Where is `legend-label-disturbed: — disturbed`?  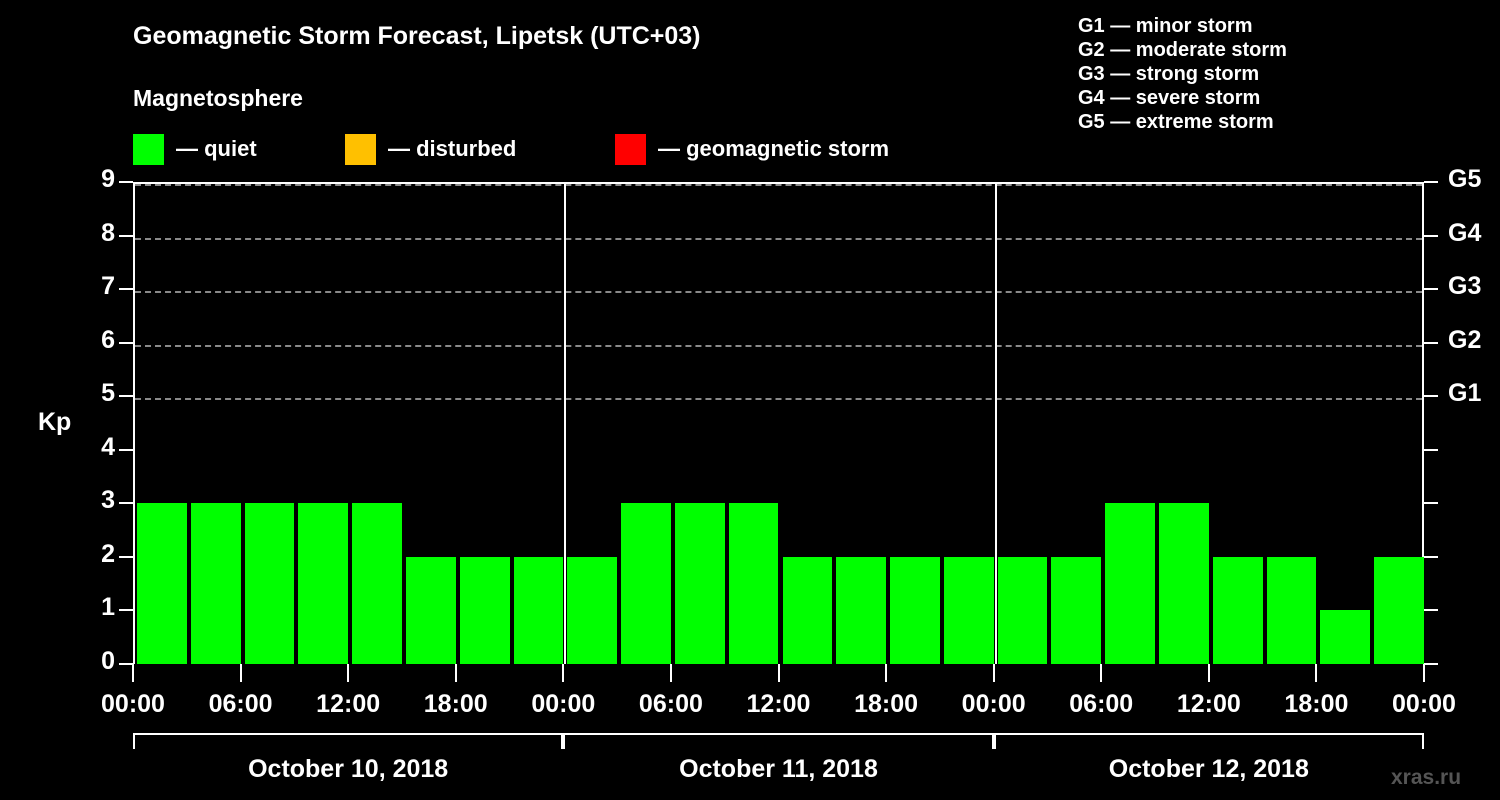
legend-label-disturbed: — disturbed is located at coordinates (452, 148).